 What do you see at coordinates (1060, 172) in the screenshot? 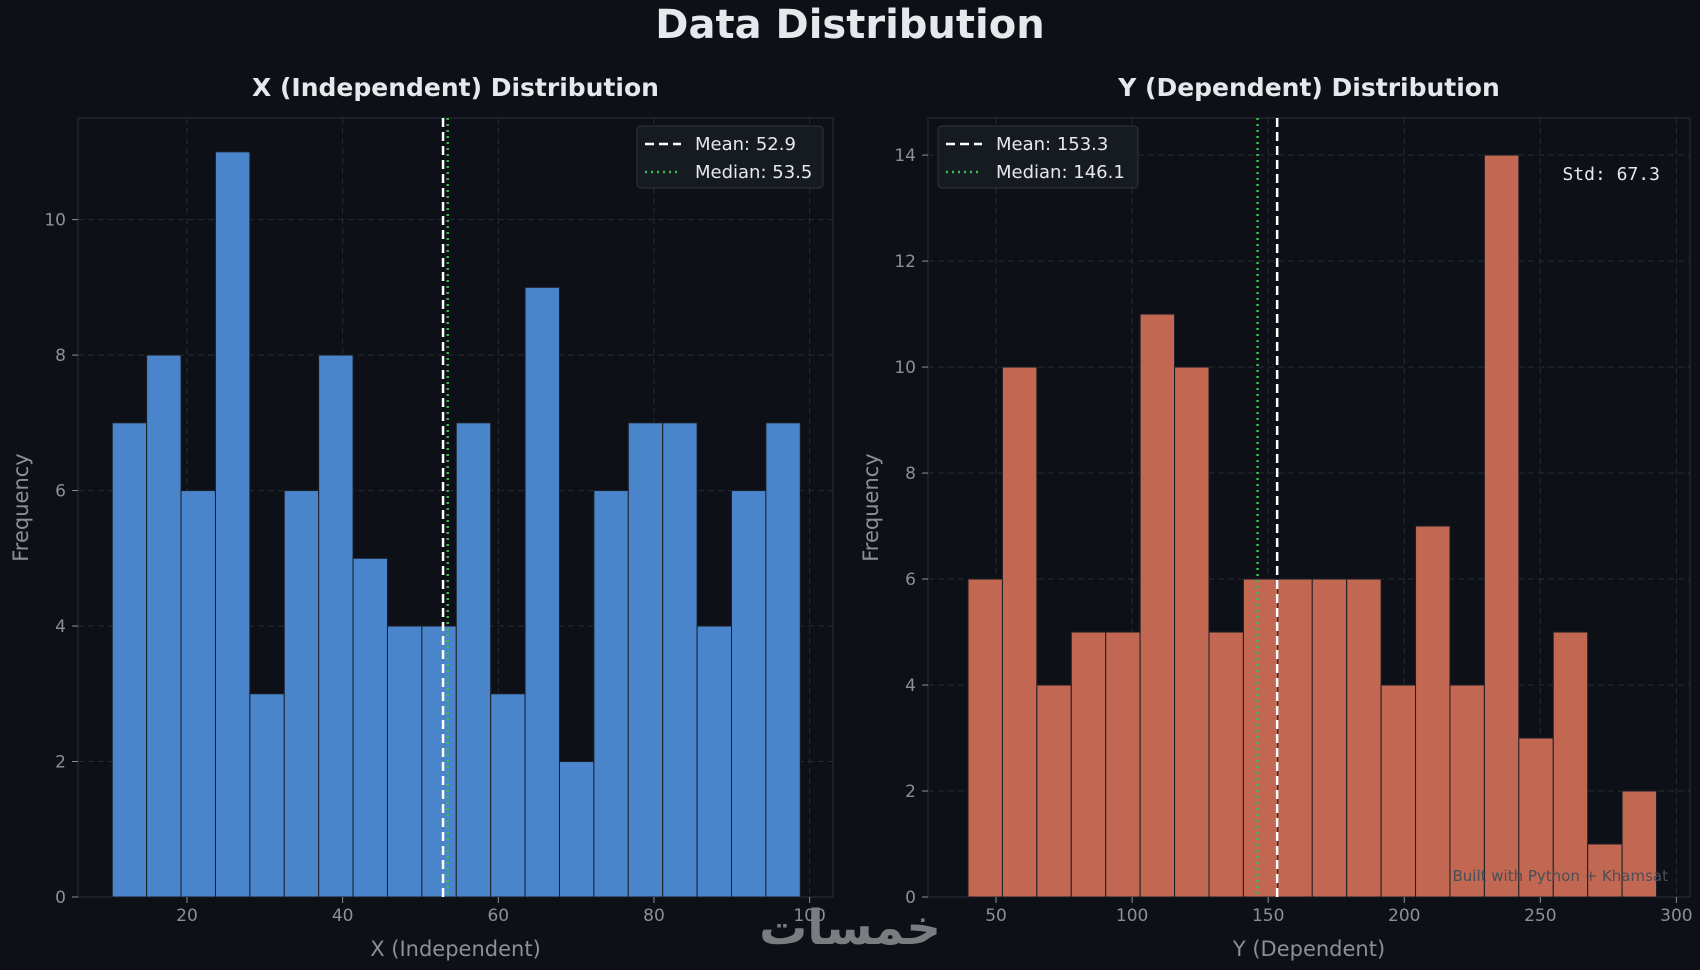
I see `legend-median-label: Median: 146.1` at bounding box center [1060, 172].